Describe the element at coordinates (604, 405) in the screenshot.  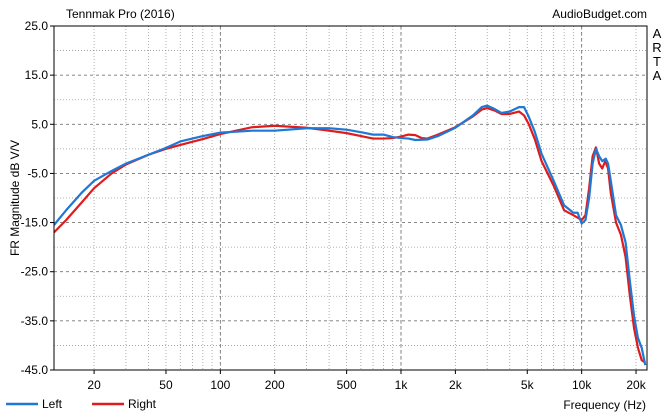
I see `x-axis-label: Frequency (Hz)` at that location.